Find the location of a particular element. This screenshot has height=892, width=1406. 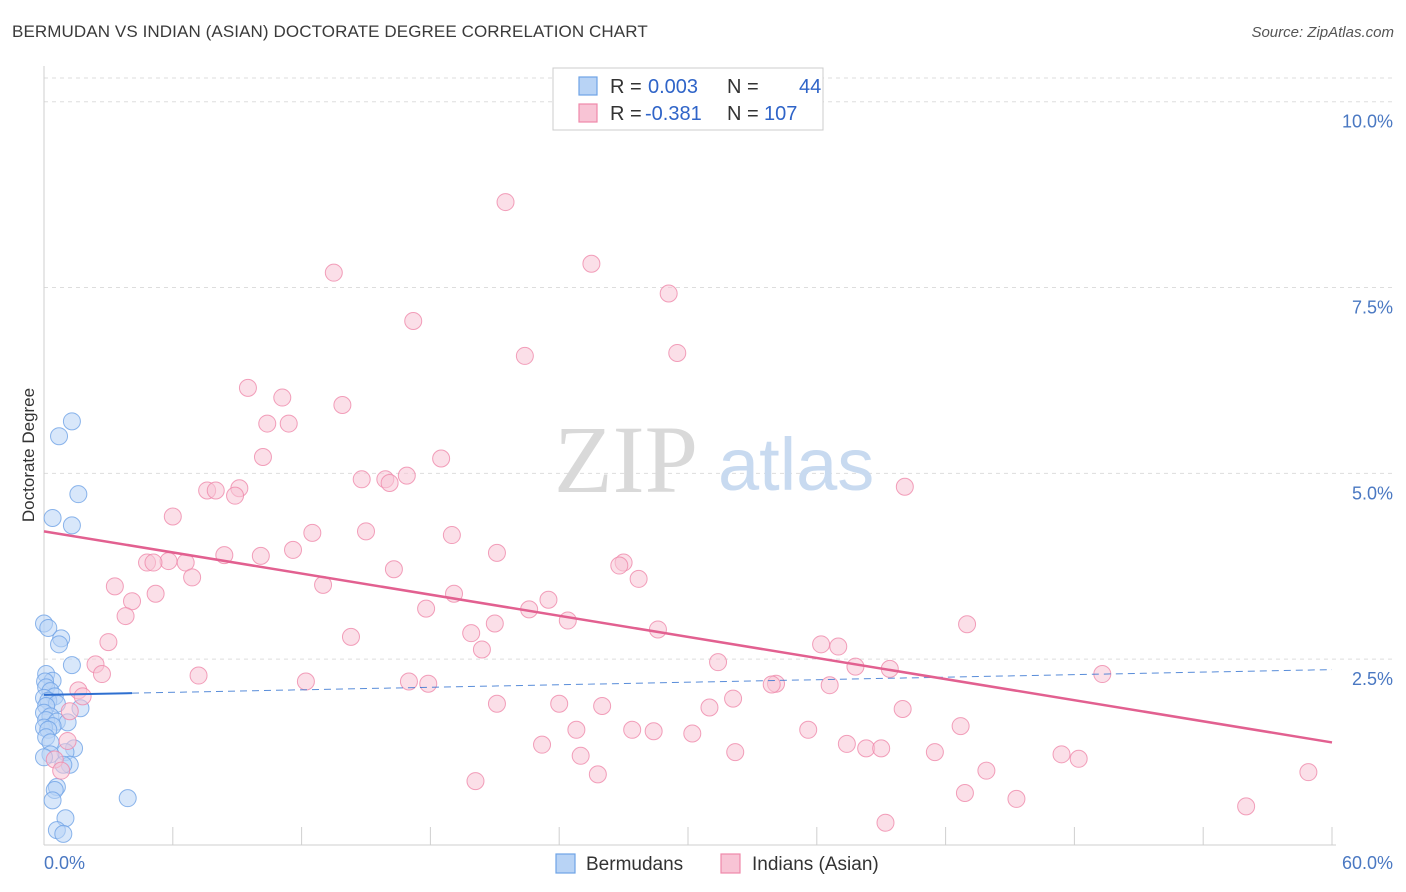

legend-r-value-bermudans: 0.003 is located at coordinates (673, 87).